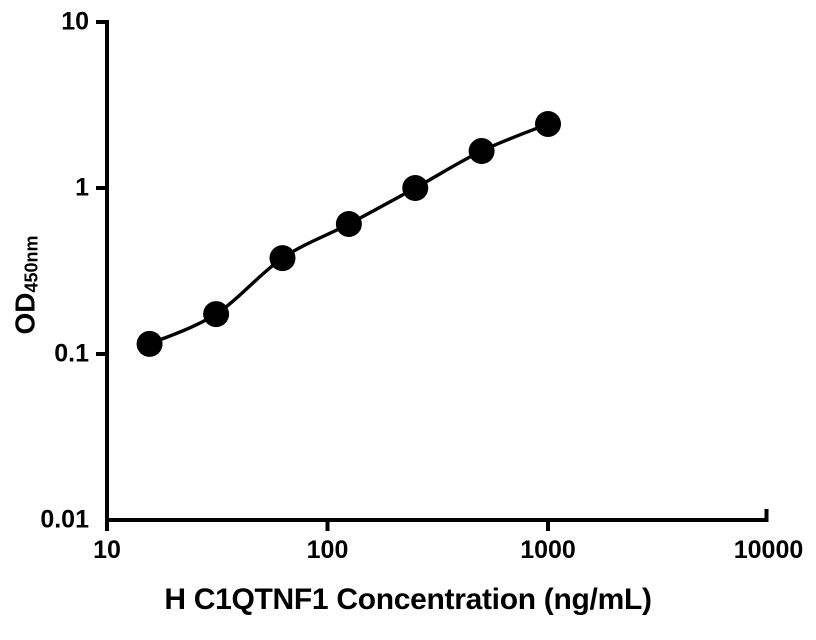  What do you see at coordinates (327, 550) in the screenshot?
I see `x-tick-label-100: 100` at bounding box center [327, 550].